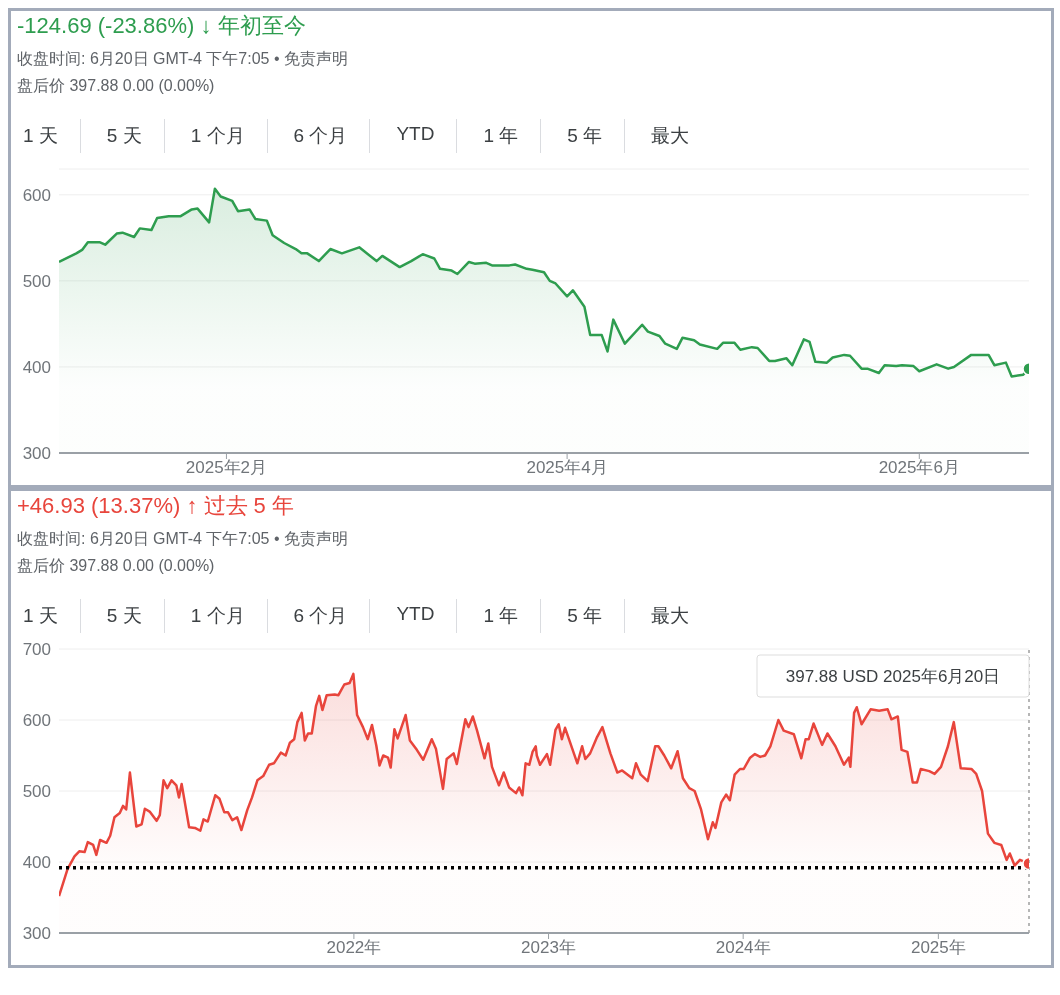 The image size is (1060, 995). Describe the element at coordinates (36, 650) in the screenshot. I see `y-tick-label: 700` at that location.